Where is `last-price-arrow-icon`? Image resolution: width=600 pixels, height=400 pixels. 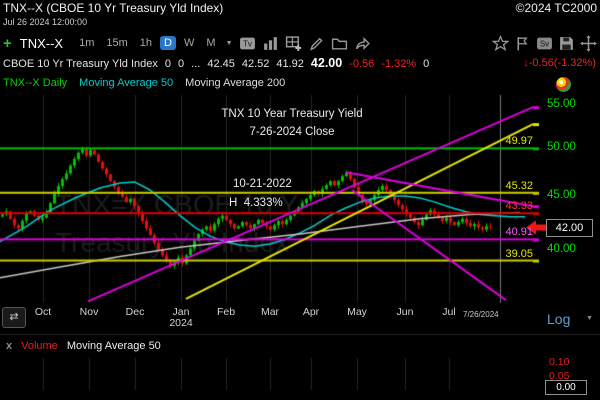
last-price-arrow-icon is located at coordinates (536, 227).